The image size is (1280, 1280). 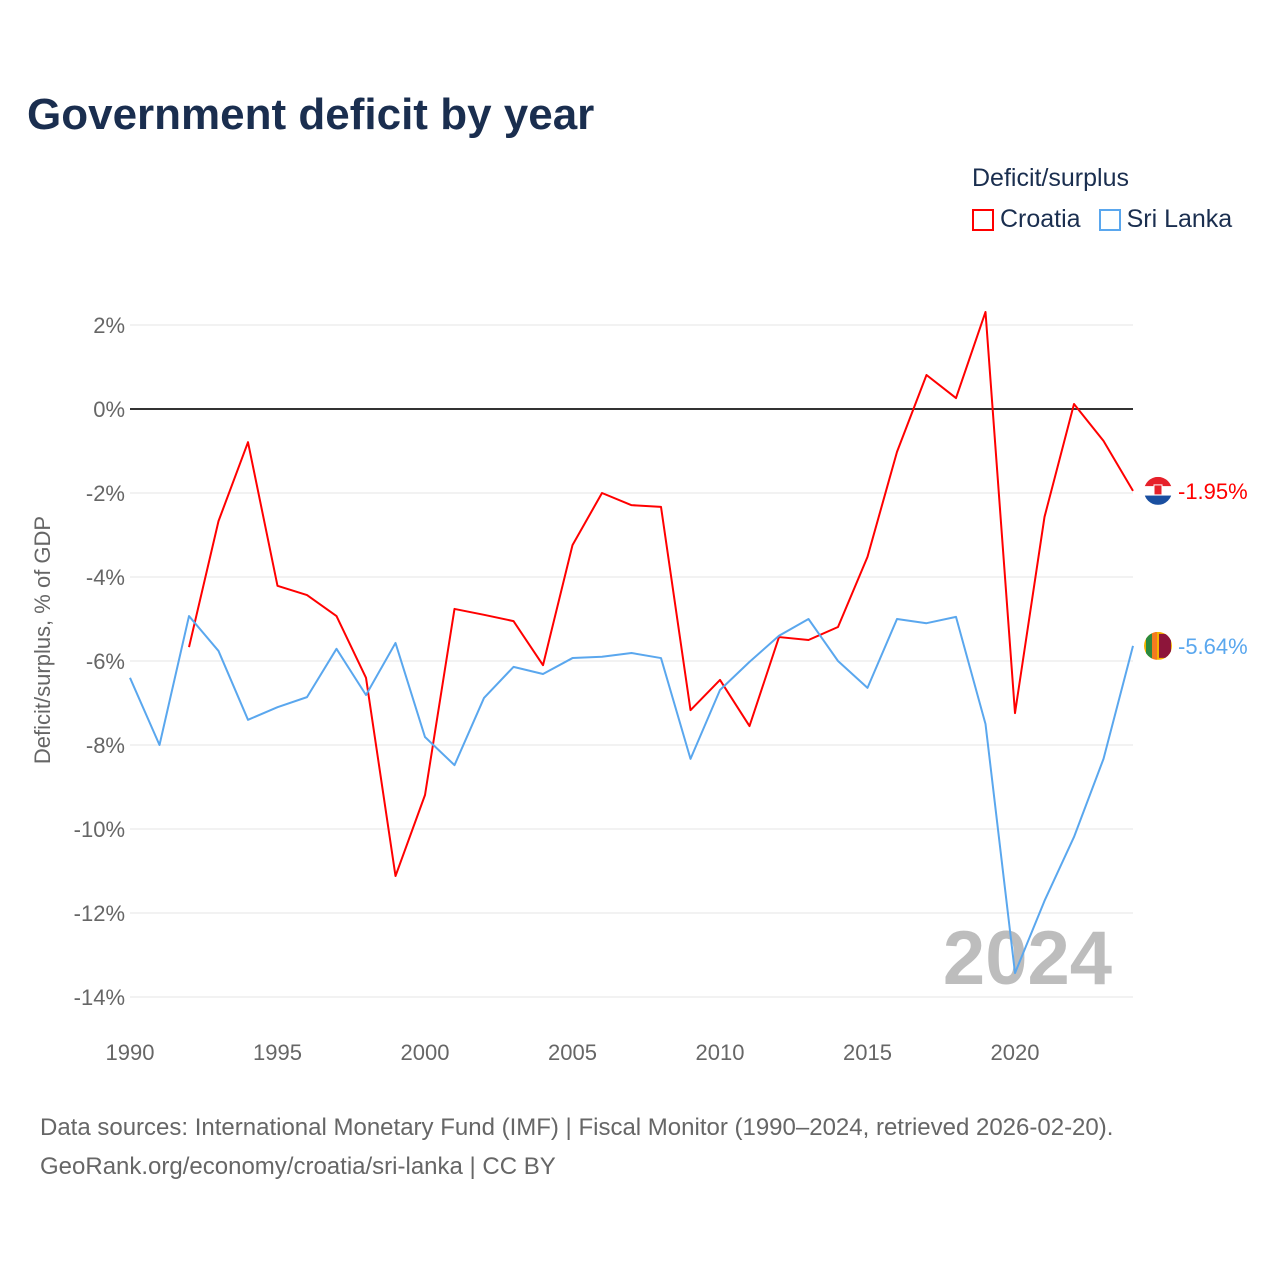 What do you see at coordinates (105, 745) in the screenshot?
I see `y-tick-label: -8%` at bounding box center [105, 745].